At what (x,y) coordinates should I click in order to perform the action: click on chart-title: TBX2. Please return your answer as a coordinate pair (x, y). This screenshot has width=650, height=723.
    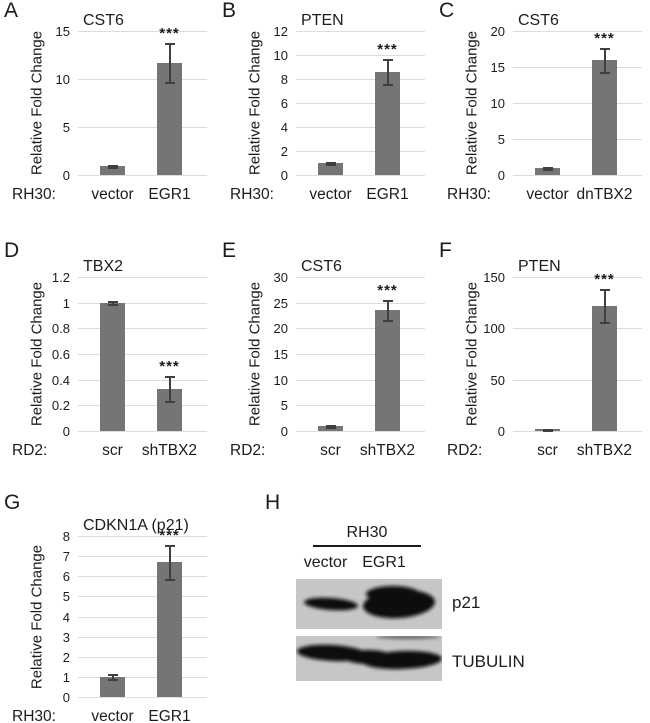
    Looking at the image, I should click on (103, 266).